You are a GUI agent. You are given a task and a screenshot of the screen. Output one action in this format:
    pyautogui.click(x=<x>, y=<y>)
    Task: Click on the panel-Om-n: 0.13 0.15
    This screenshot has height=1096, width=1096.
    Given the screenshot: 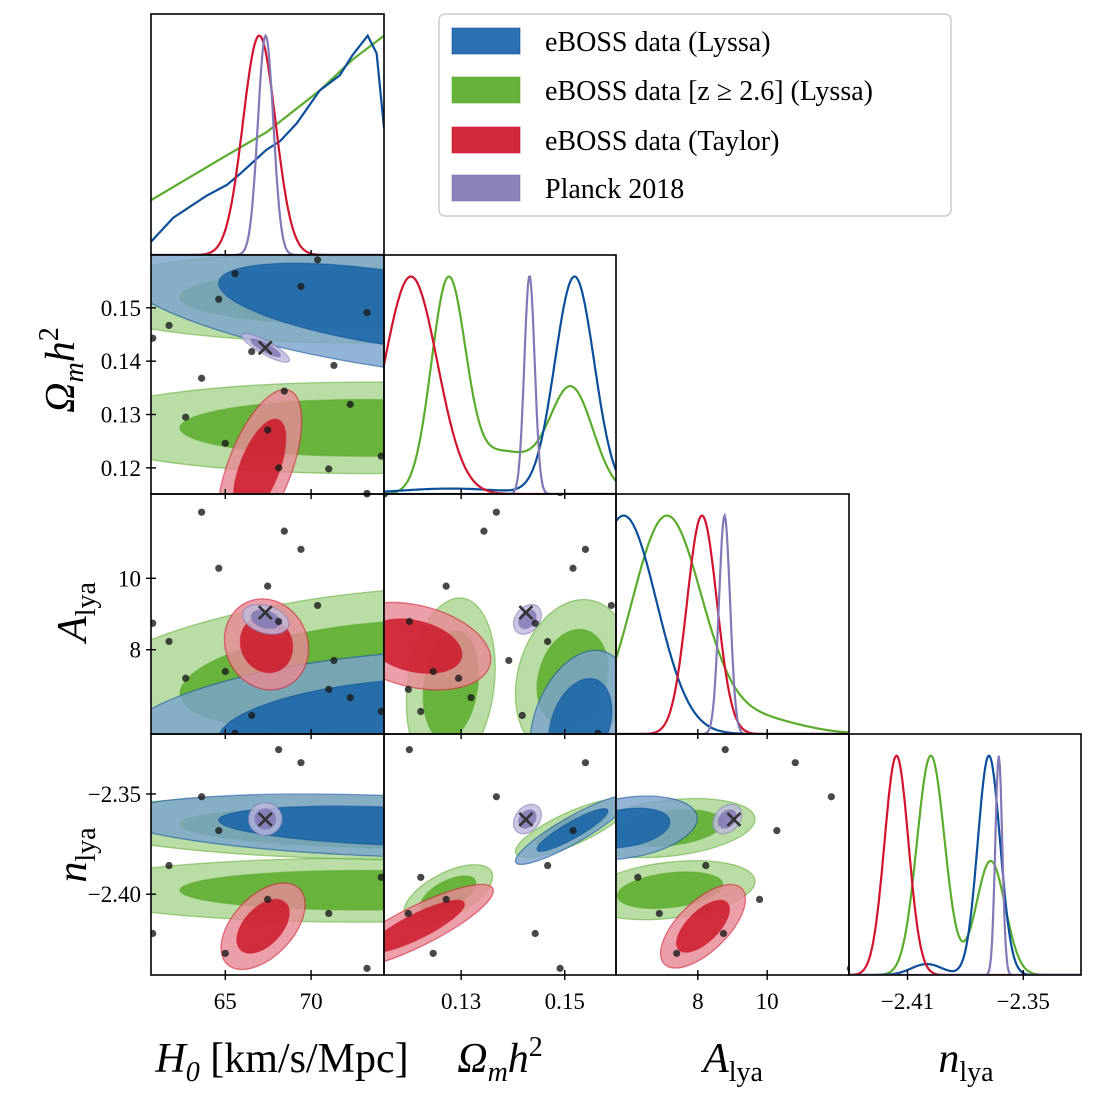 What is the action you would take?
    pyautogui.click(x=500, y=873)
    